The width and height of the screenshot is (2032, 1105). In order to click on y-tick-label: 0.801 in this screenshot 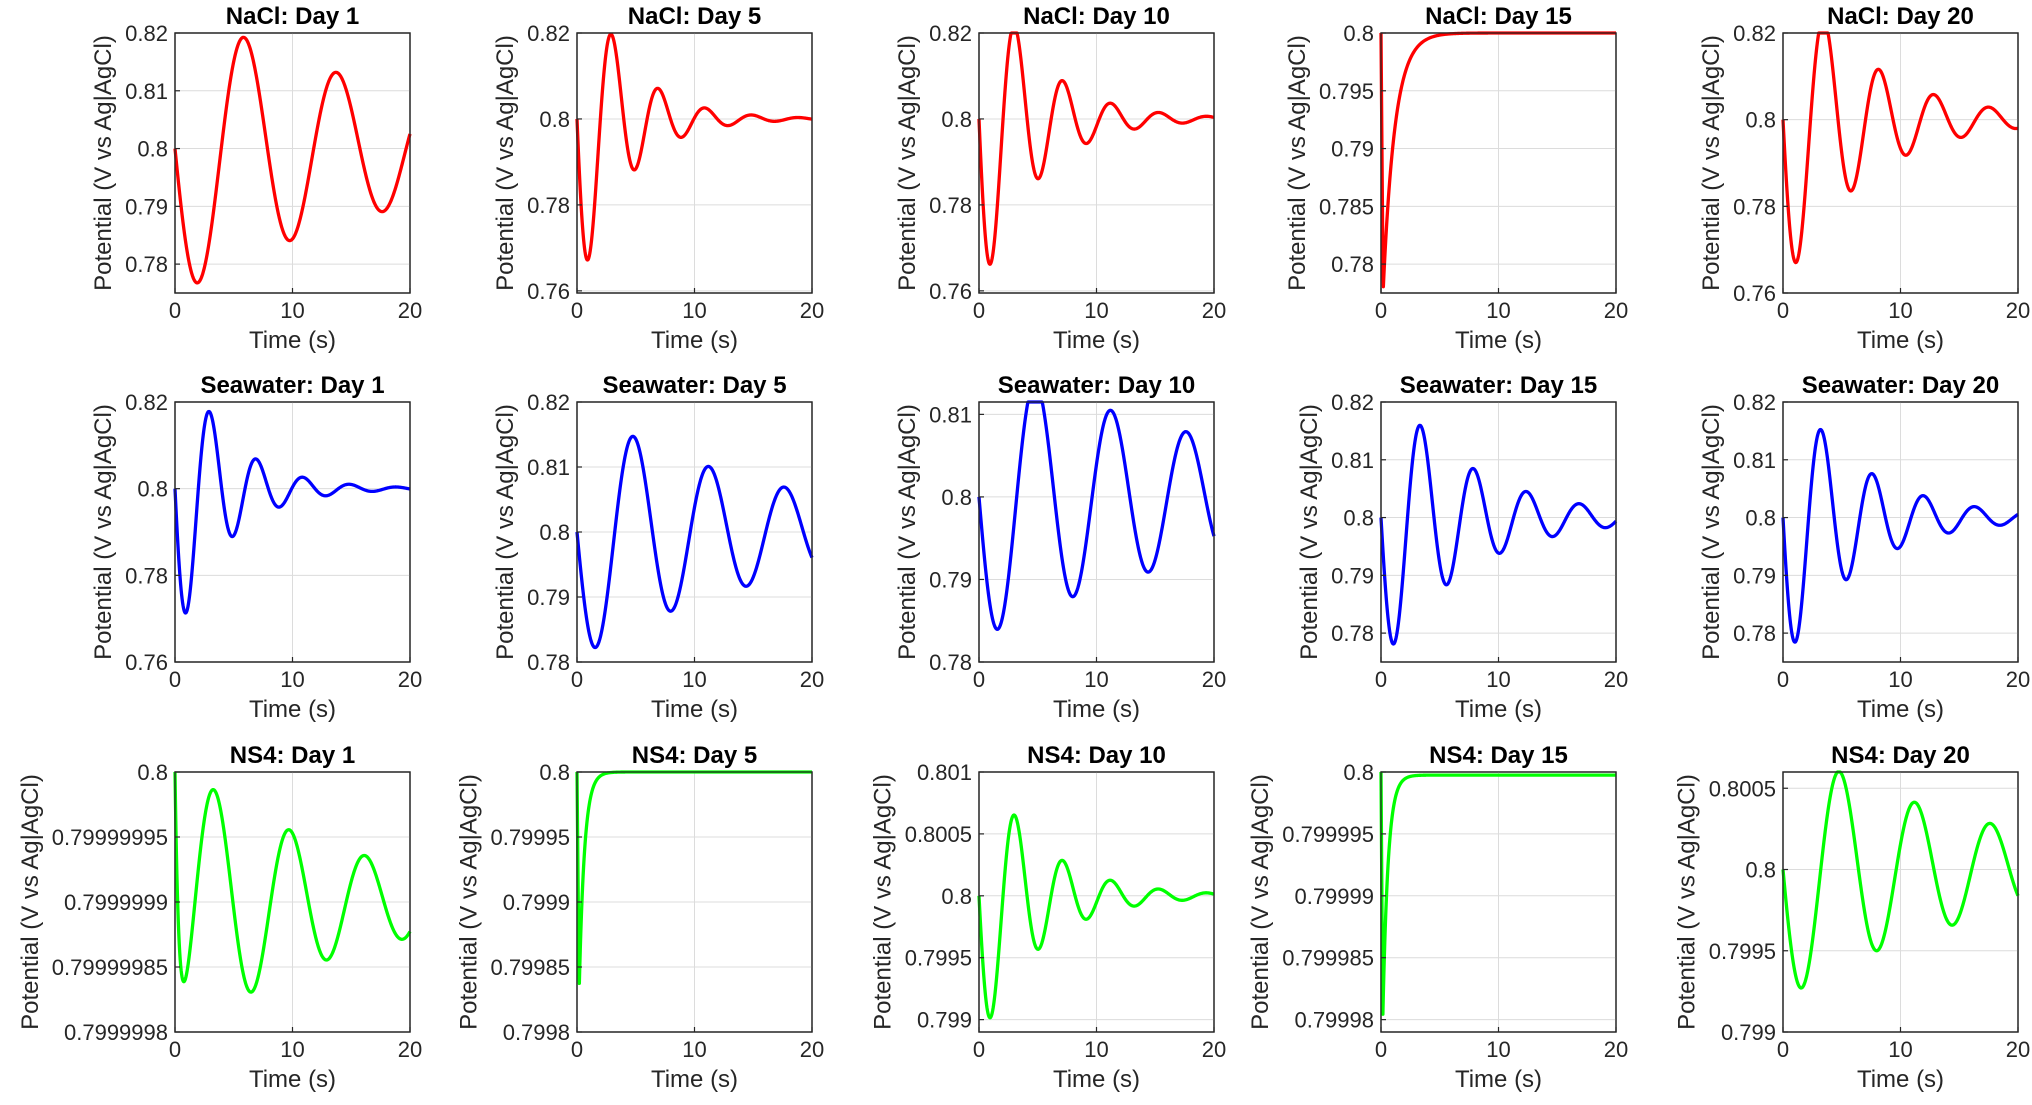, I will do `click(944, 772)`.